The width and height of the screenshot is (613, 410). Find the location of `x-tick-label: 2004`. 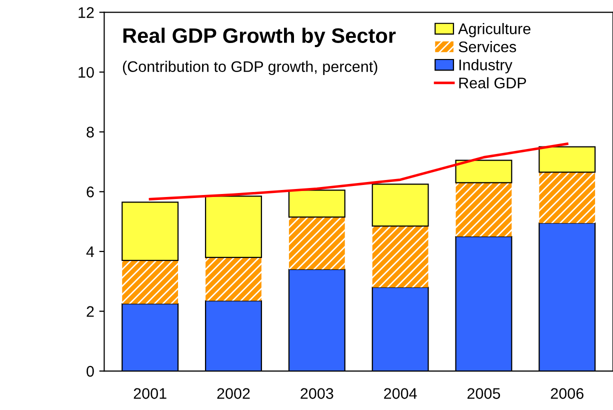

x-tick-label: 2004 is located at coordinates (400, 393).